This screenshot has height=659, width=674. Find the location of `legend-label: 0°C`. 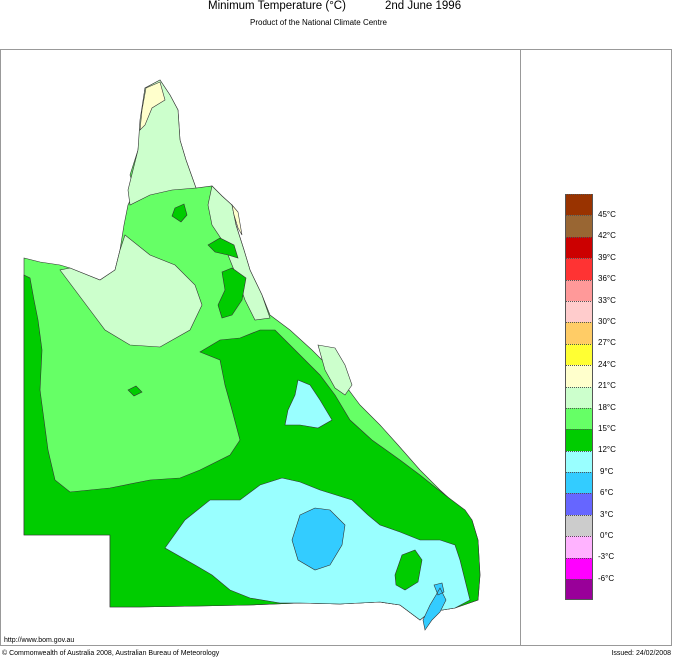

legend-label: 0°C is located at coordinates (607, 535).